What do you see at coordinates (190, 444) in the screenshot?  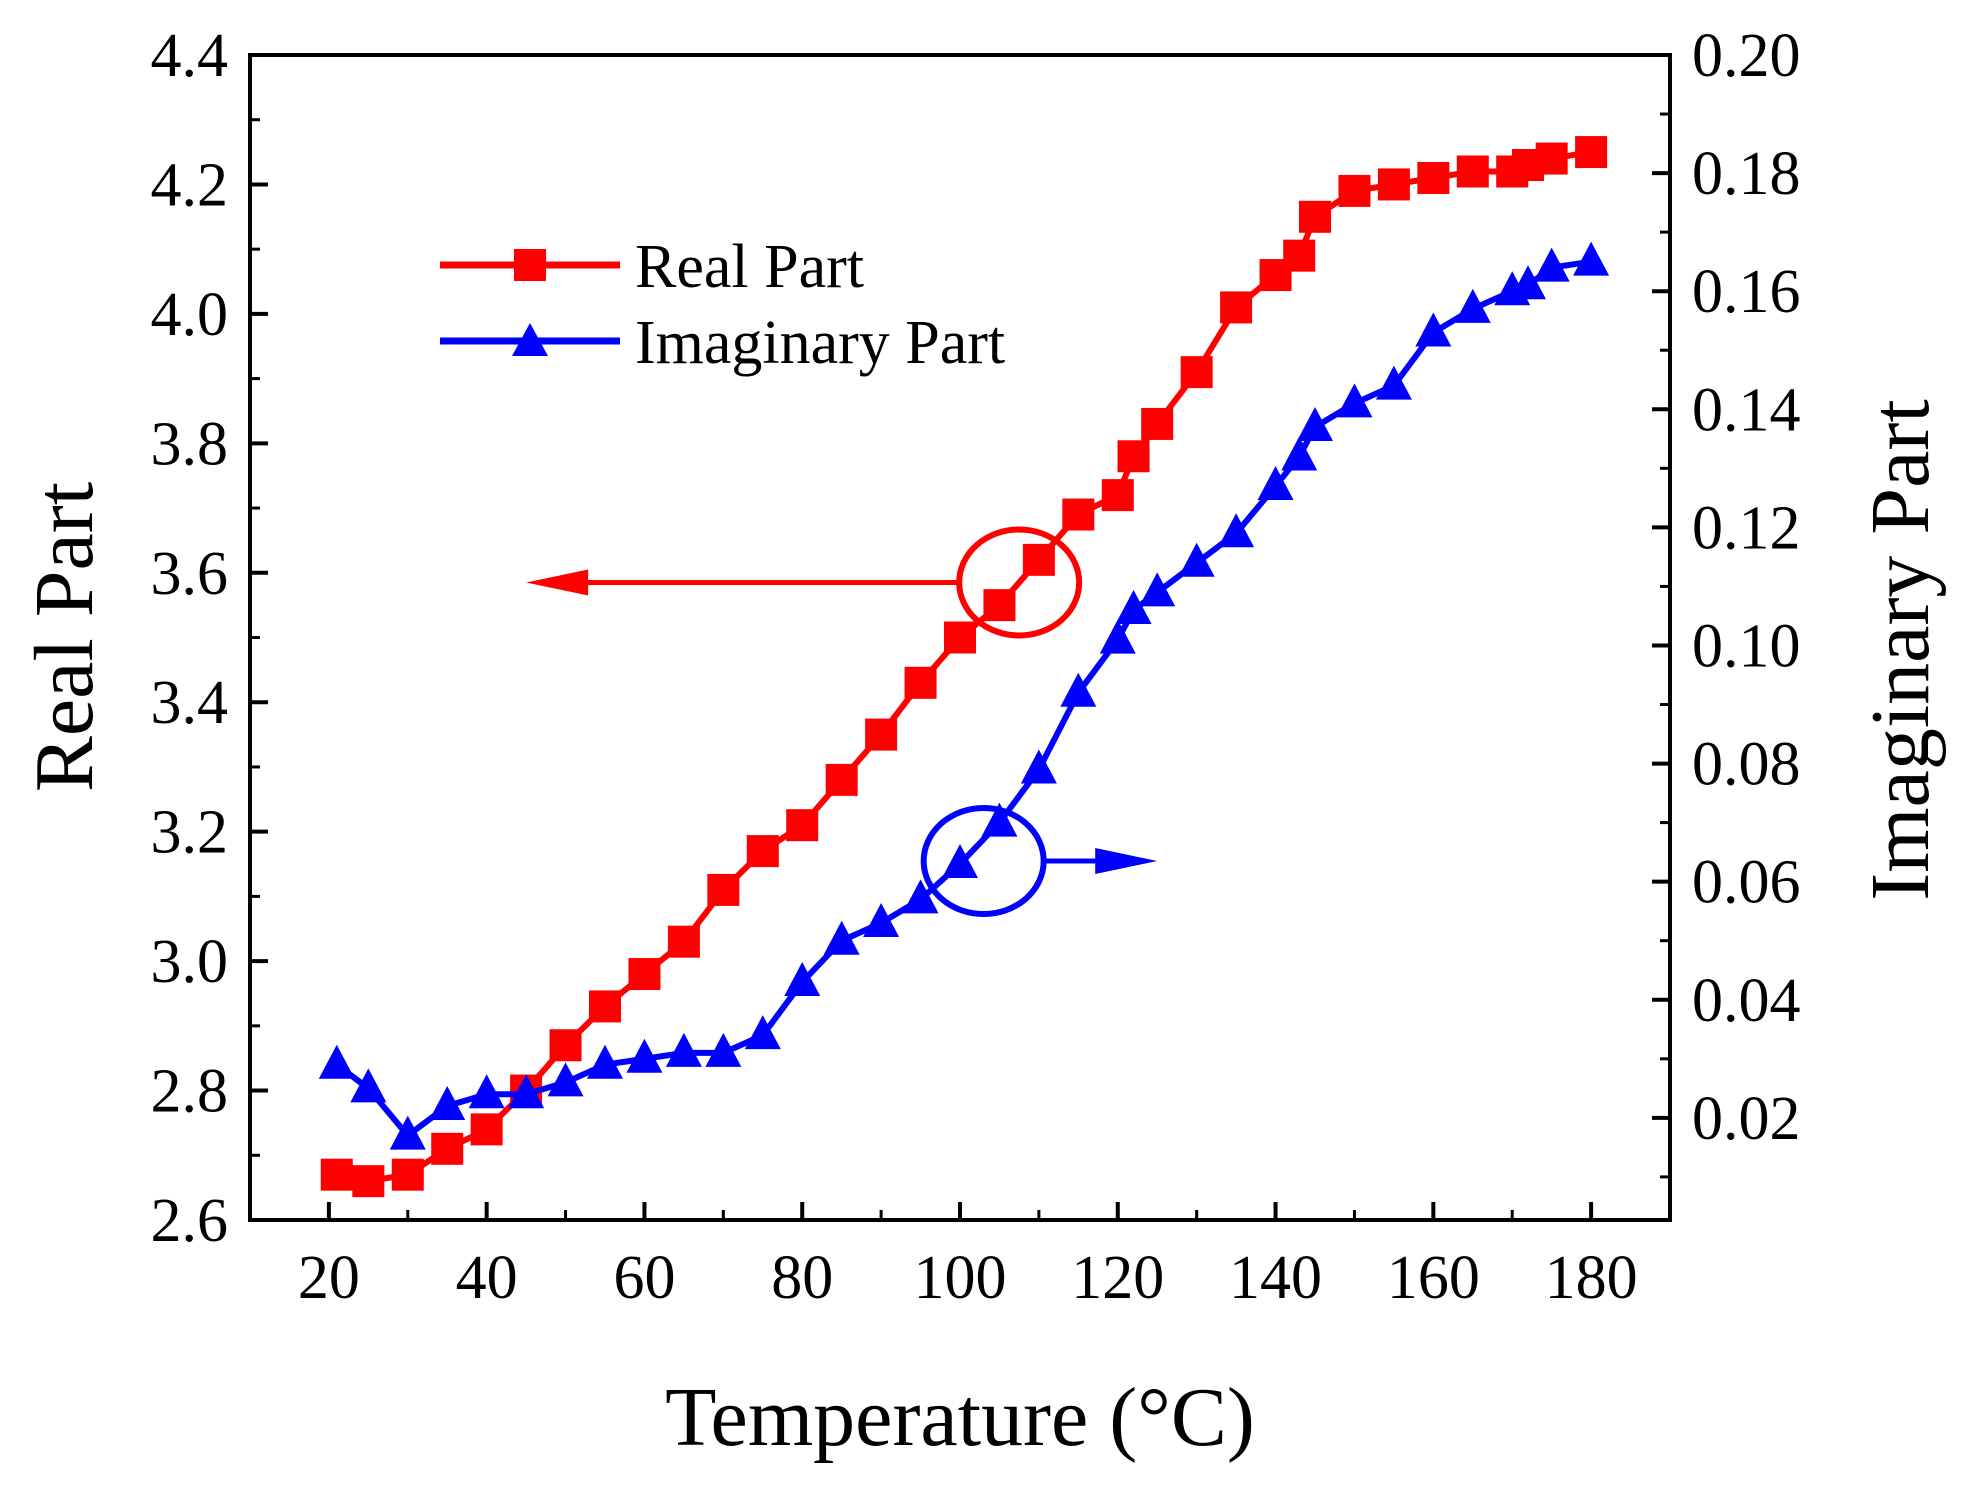 I see `y-tick-label: 3.8` at bounding box center [190, 444].